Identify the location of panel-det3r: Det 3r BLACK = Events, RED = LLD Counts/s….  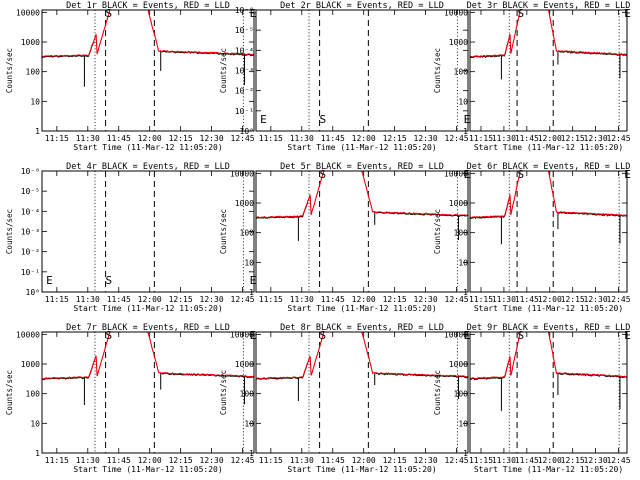
(532, 76).